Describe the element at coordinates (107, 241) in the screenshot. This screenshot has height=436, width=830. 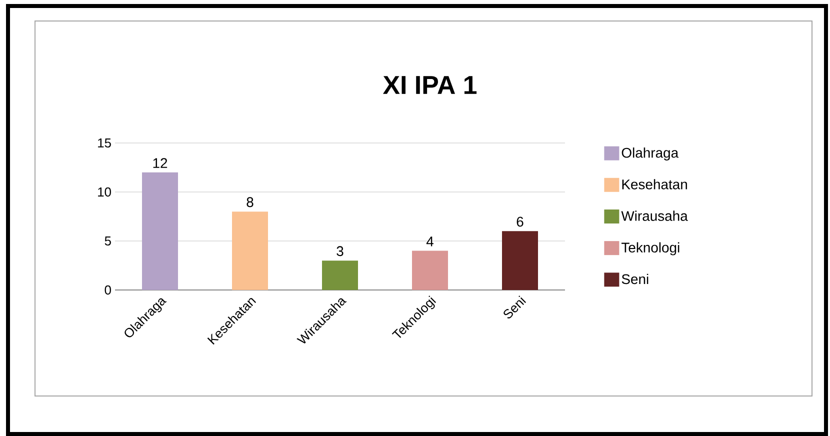
I see `y-tick-label: 5` at that location.